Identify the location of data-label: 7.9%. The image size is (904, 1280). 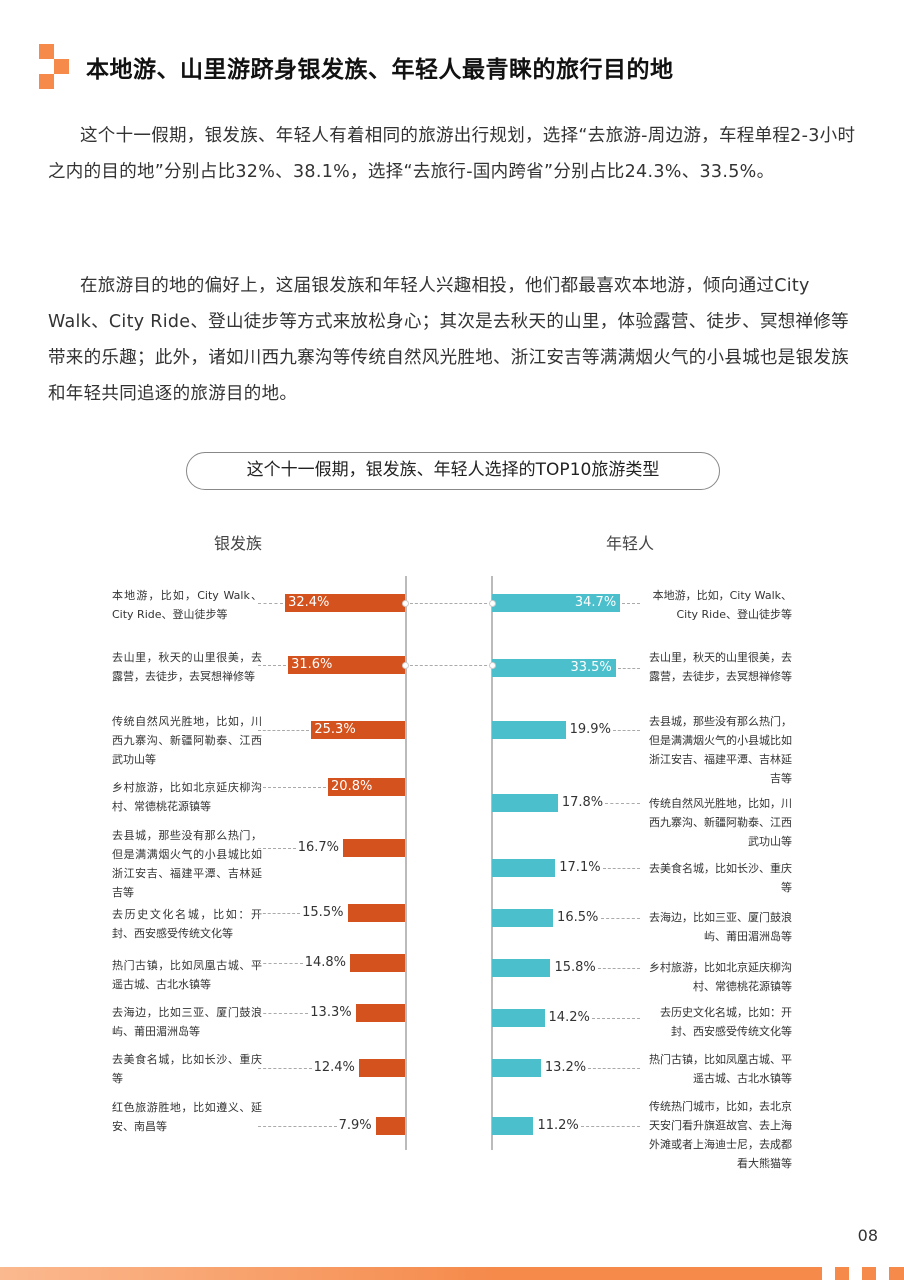
(355, 1125).